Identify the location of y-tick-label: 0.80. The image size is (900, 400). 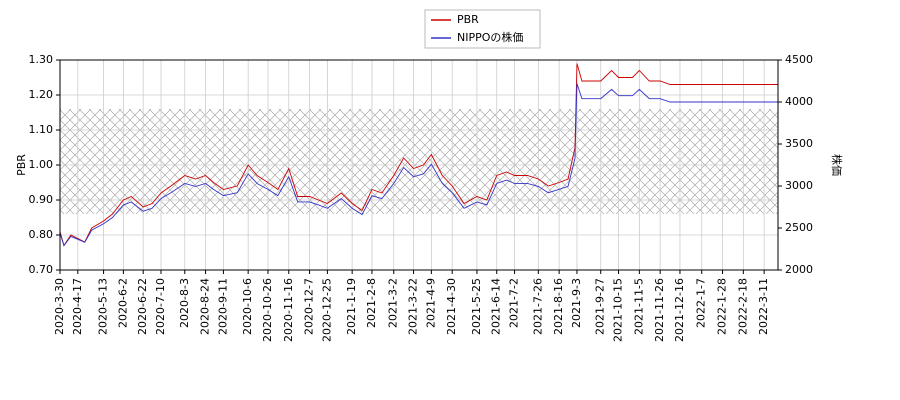
(41, 234).